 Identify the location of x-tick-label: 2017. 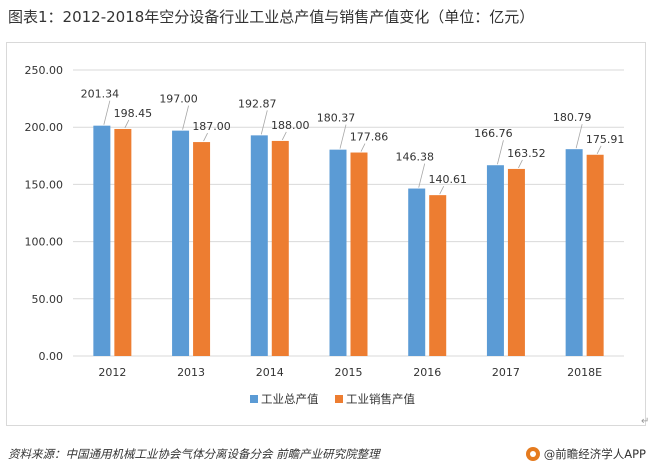
(506, 372).